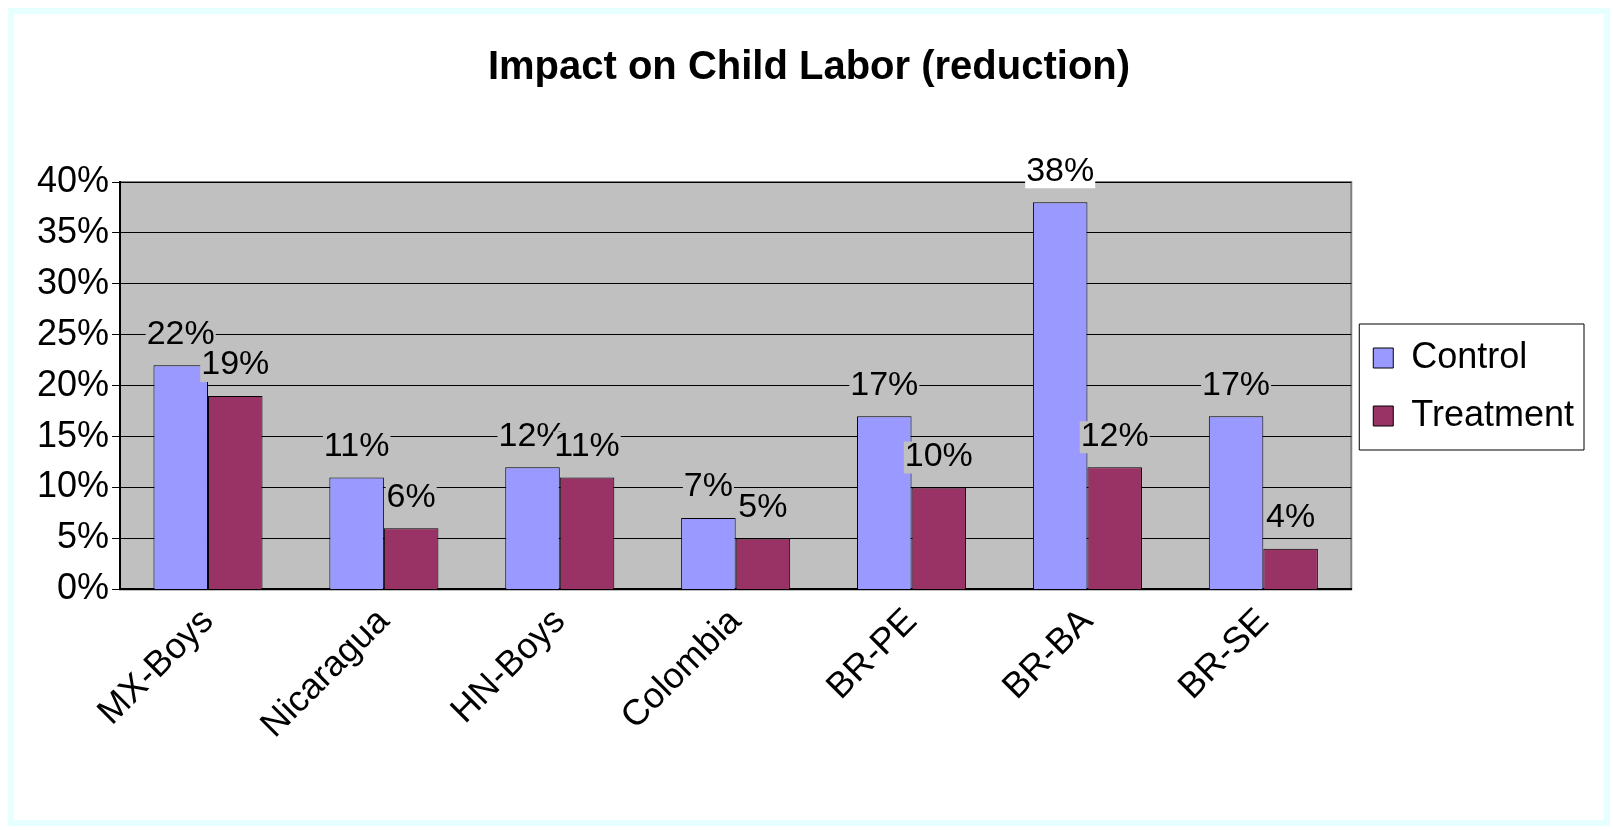  What do you see at coordinates (1291, 515) in the screenshot?
I see `data-label: 4%` at bounding box center [1291, 515].